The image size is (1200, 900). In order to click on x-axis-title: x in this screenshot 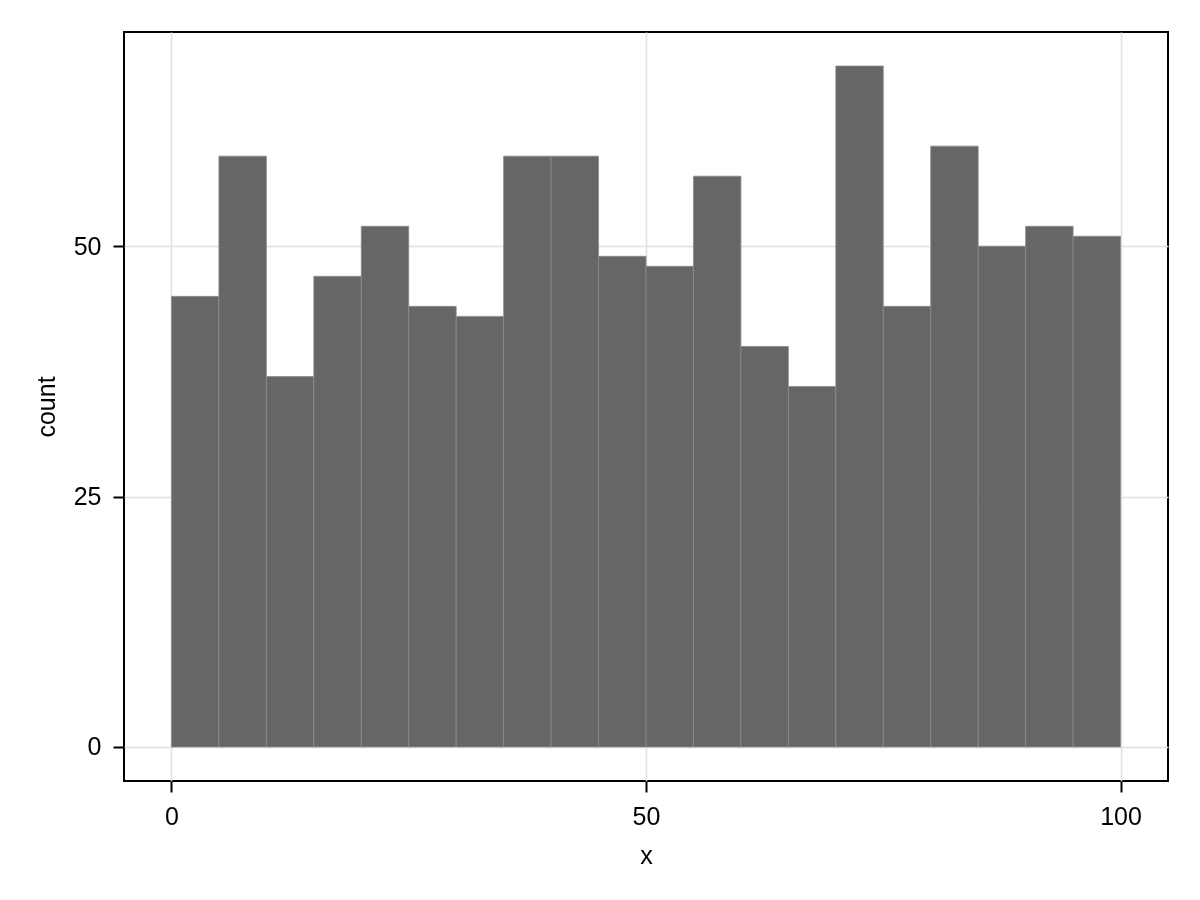, I will do `click(647, 854)`.